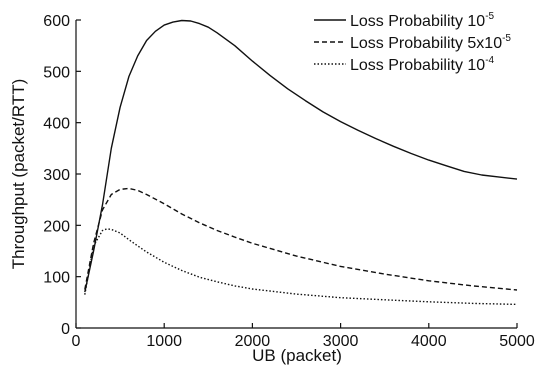 The width and height of the screenshot is (552, 371). I want to click on y-tick-label: 200, so click(56, 226).